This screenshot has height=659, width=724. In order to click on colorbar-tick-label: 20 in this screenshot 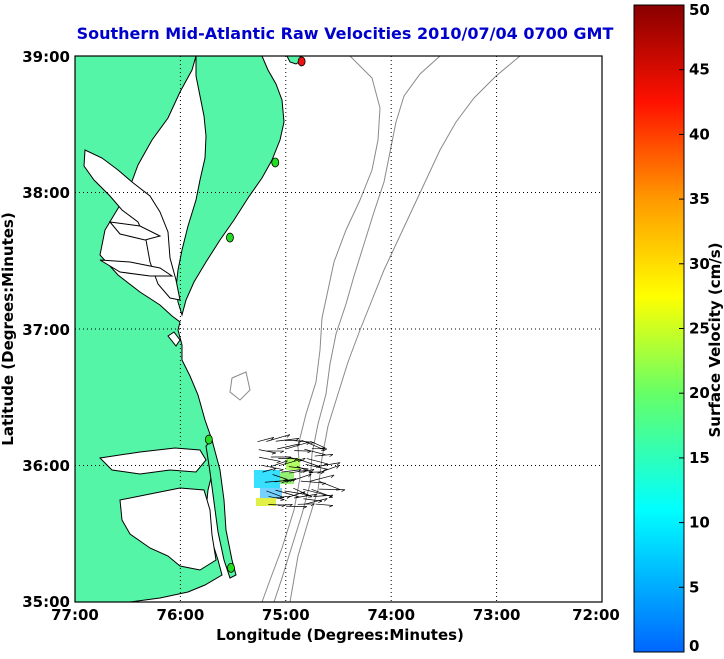, I will do `click(699, 393)`.